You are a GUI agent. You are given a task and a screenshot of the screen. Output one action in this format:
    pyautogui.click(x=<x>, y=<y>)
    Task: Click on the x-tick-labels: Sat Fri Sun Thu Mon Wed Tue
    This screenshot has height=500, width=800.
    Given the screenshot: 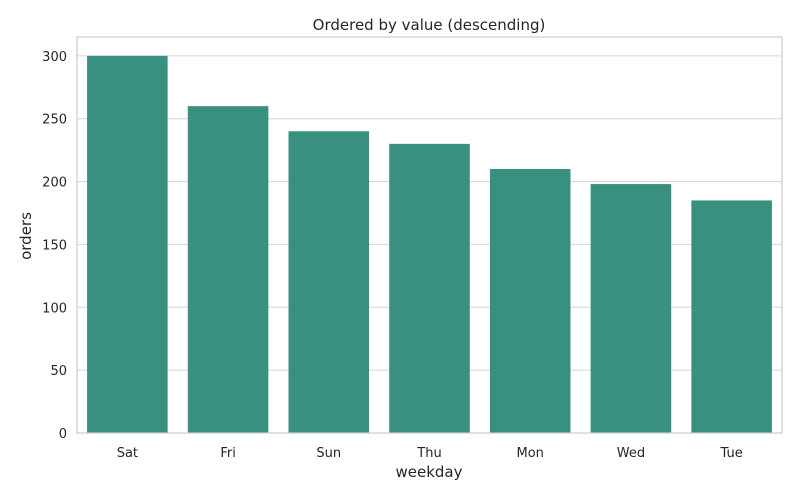 What is the action you would take?
    pyautogui.click(x=430, y=453)
    